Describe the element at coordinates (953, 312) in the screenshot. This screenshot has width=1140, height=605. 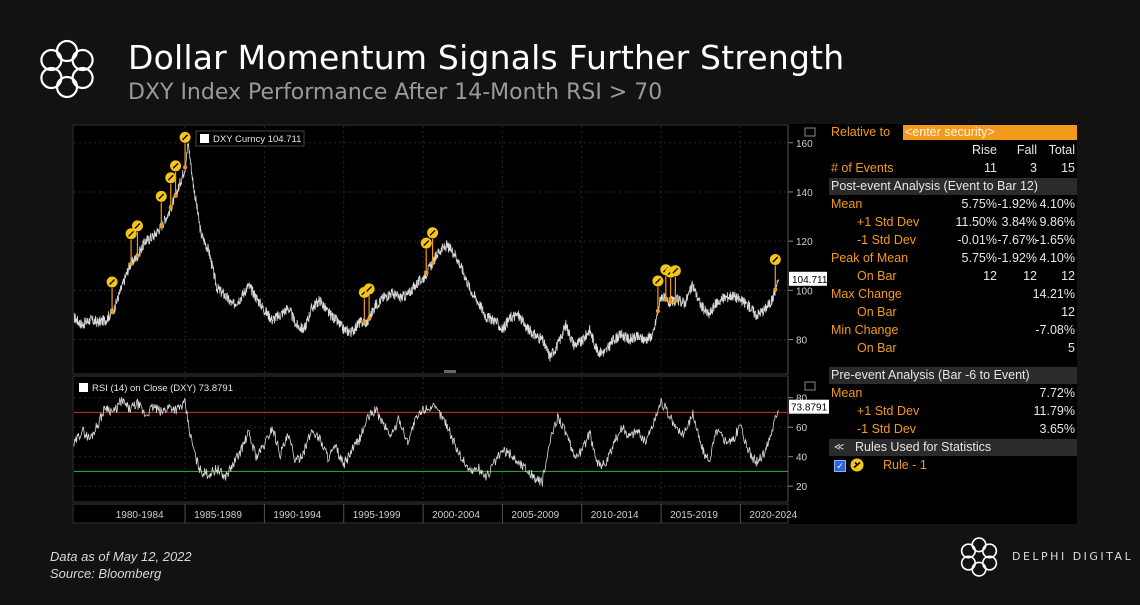
I see `post-row: On Bar 12` at that location.